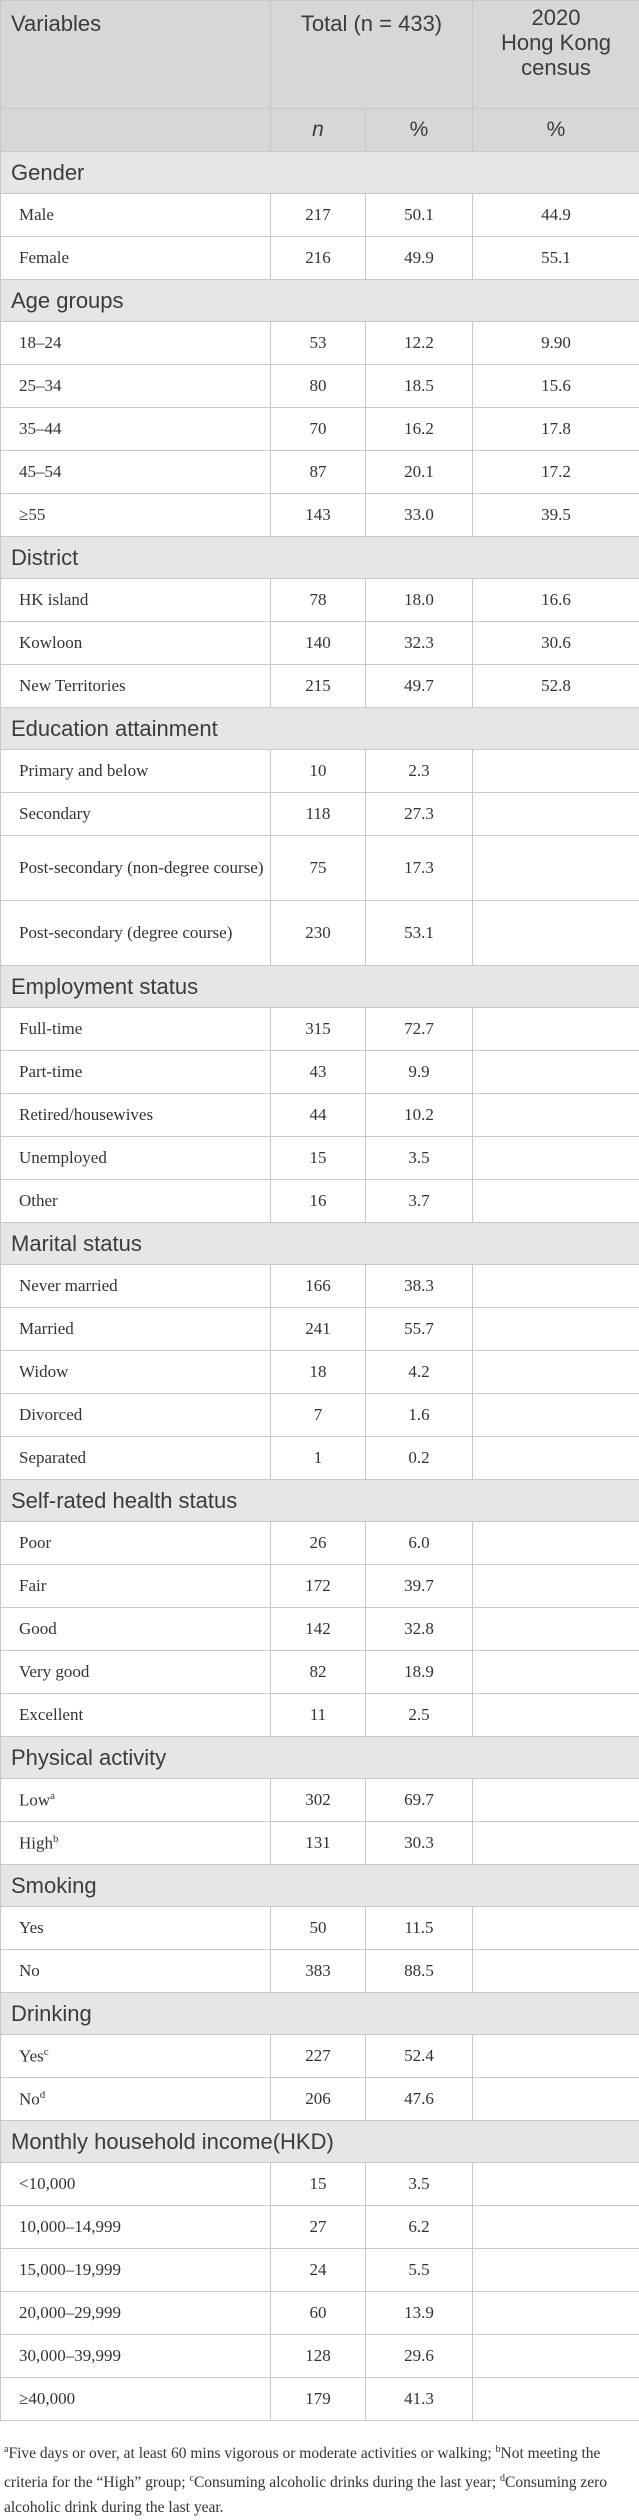 This screenshot has width=639, height=2520. I want to click on percent-cell: 6.0, so click(419, 1543).